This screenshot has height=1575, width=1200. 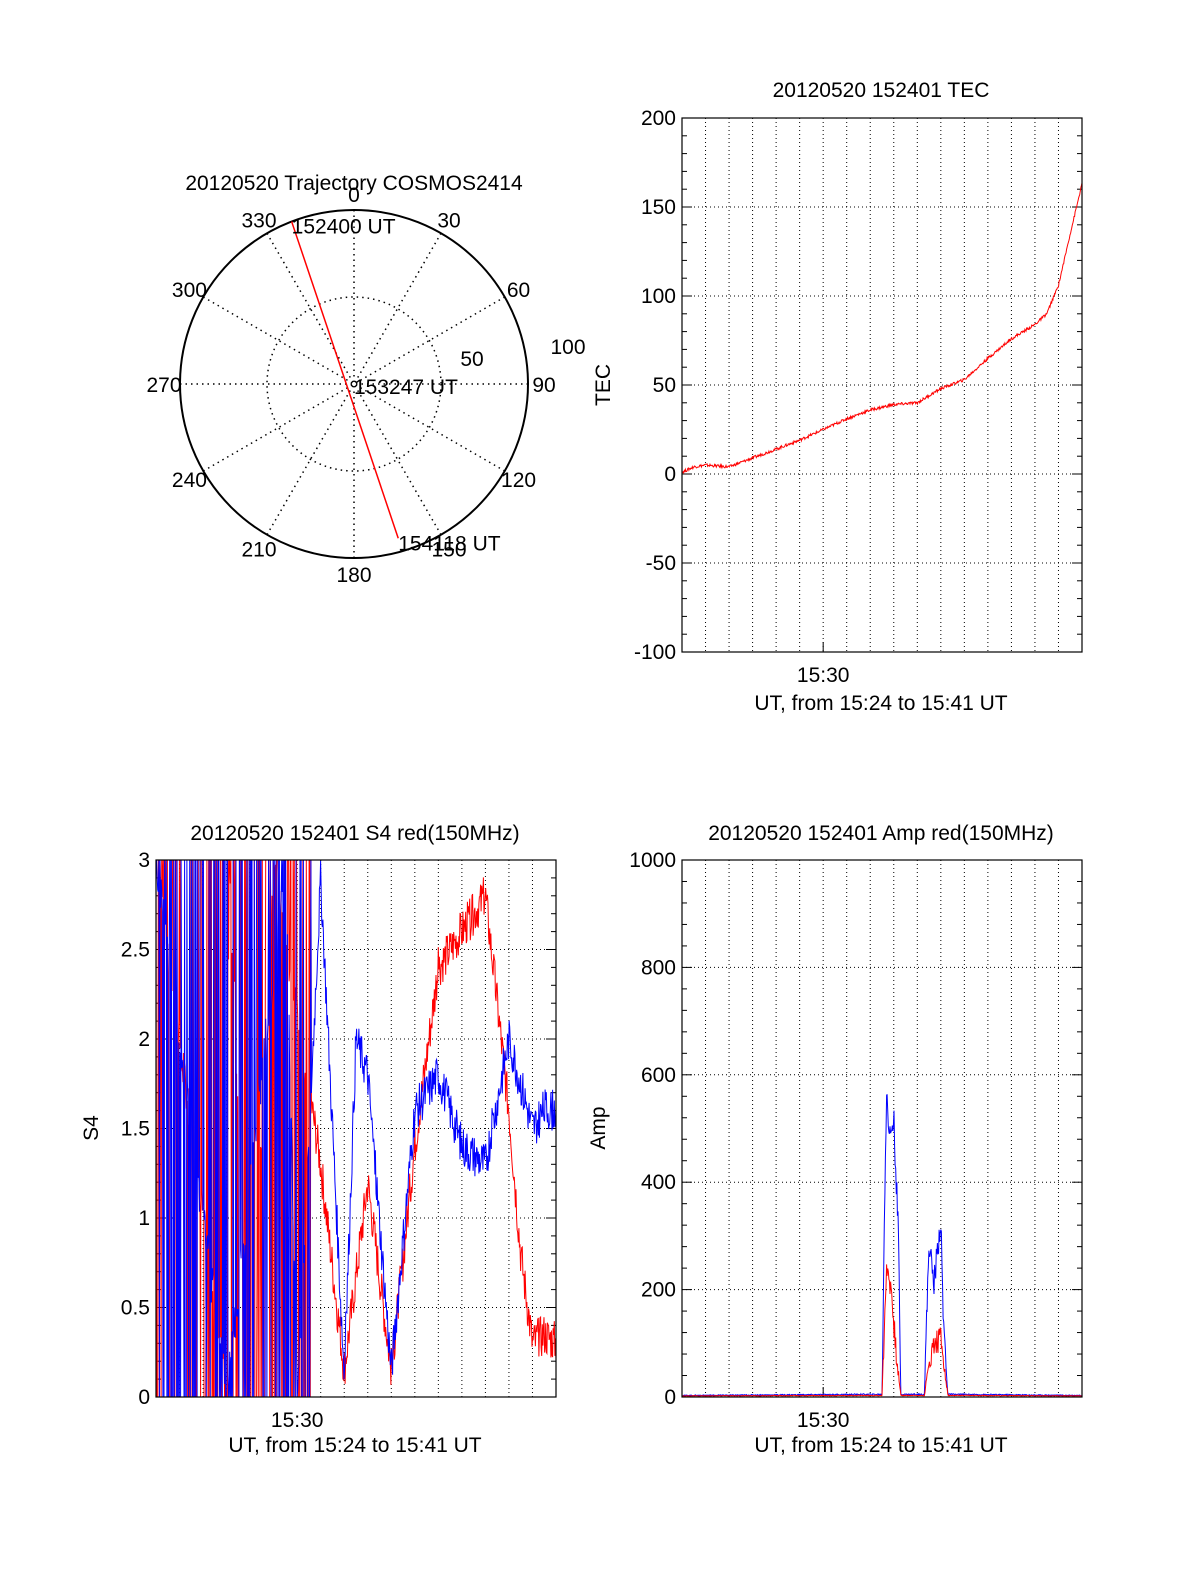 I want to click on tec-ytick-label: 100, so click(x=658, y=296).